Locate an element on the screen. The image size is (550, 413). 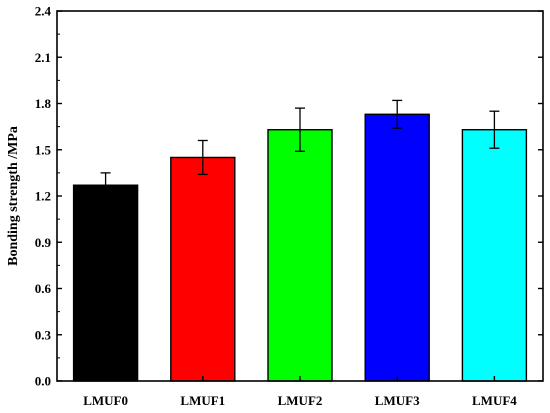
y-tick-label: 1.5 is located at coordinates (43, 149).